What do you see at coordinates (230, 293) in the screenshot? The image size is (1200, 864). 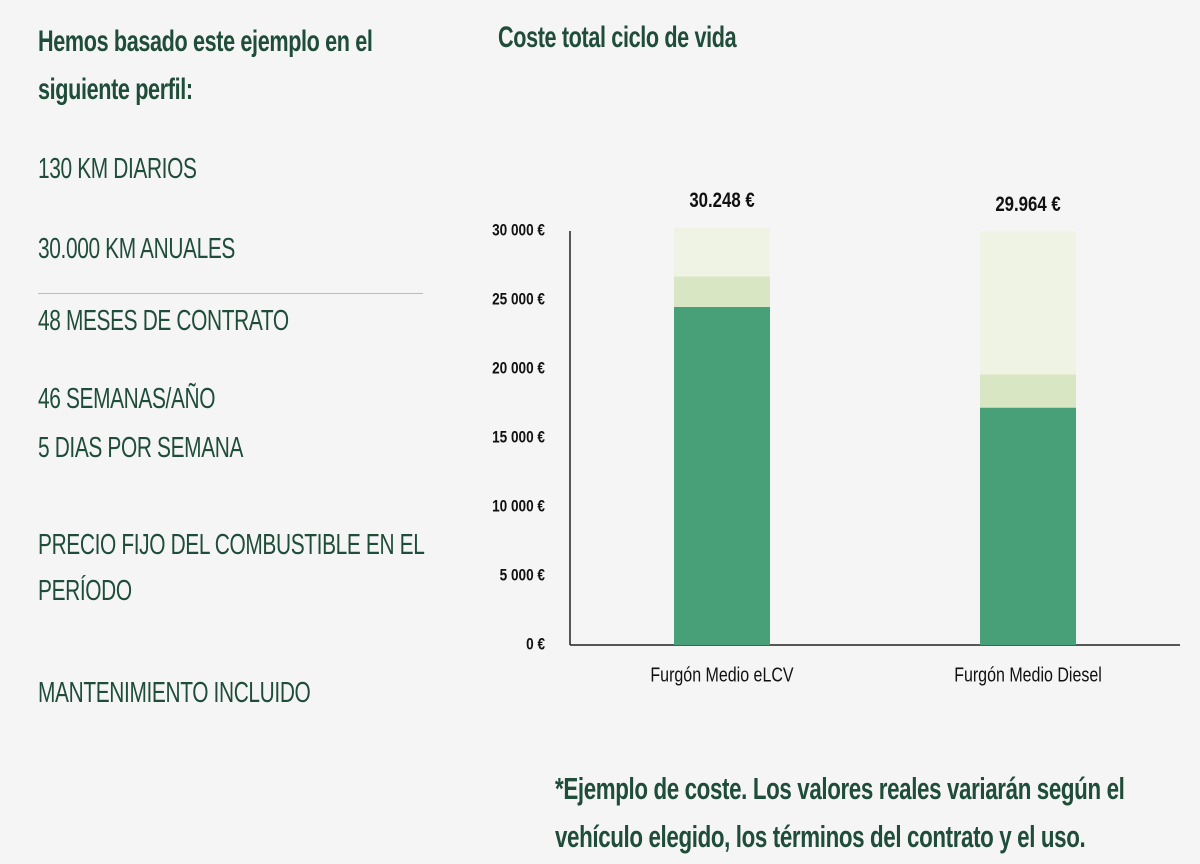 I see `separator` at bounding box center [230, 293].